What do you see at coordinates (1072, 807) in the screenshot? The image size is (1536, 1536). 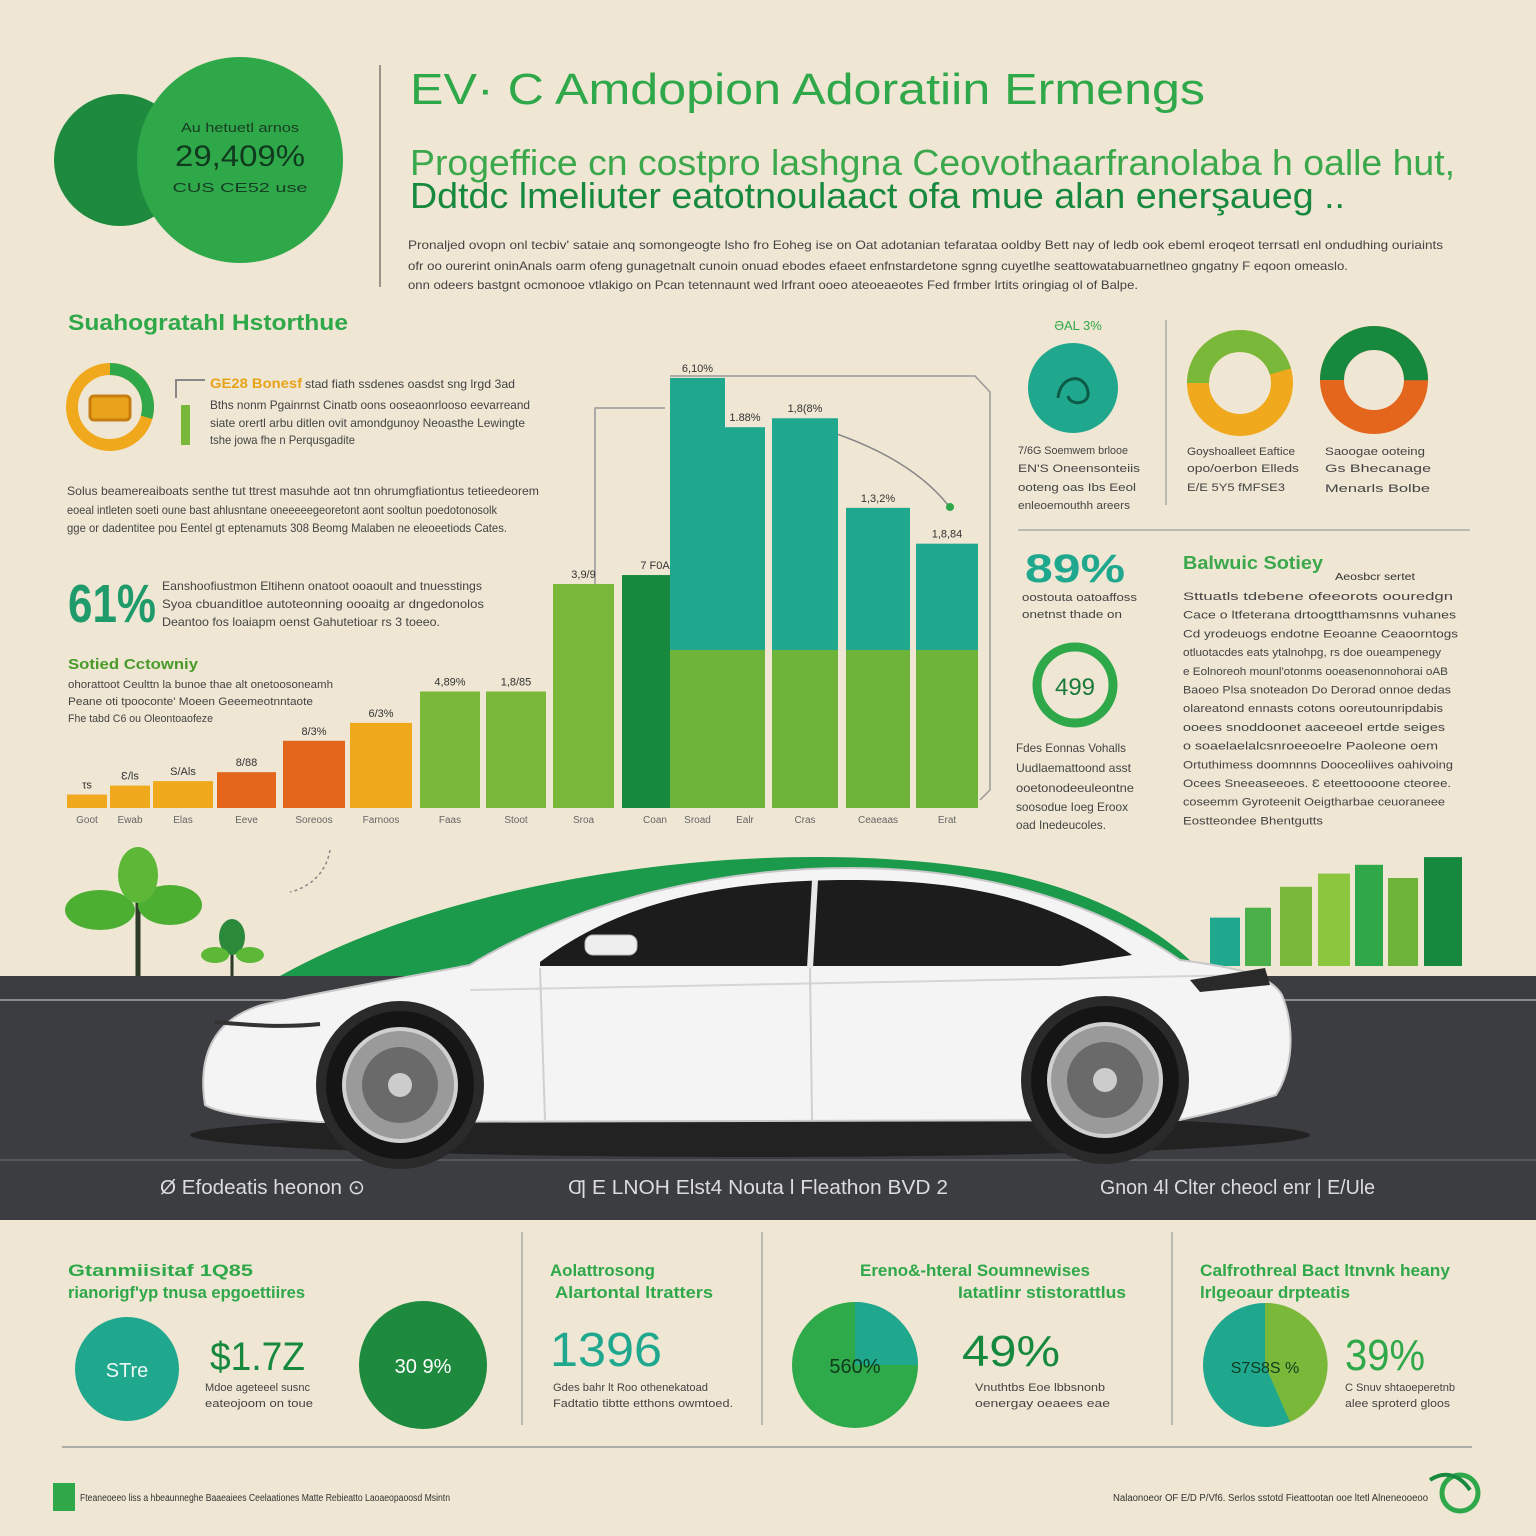 I see `ring-text: soosodue Ioeg Eroox` at bounding box center [1072, 807].